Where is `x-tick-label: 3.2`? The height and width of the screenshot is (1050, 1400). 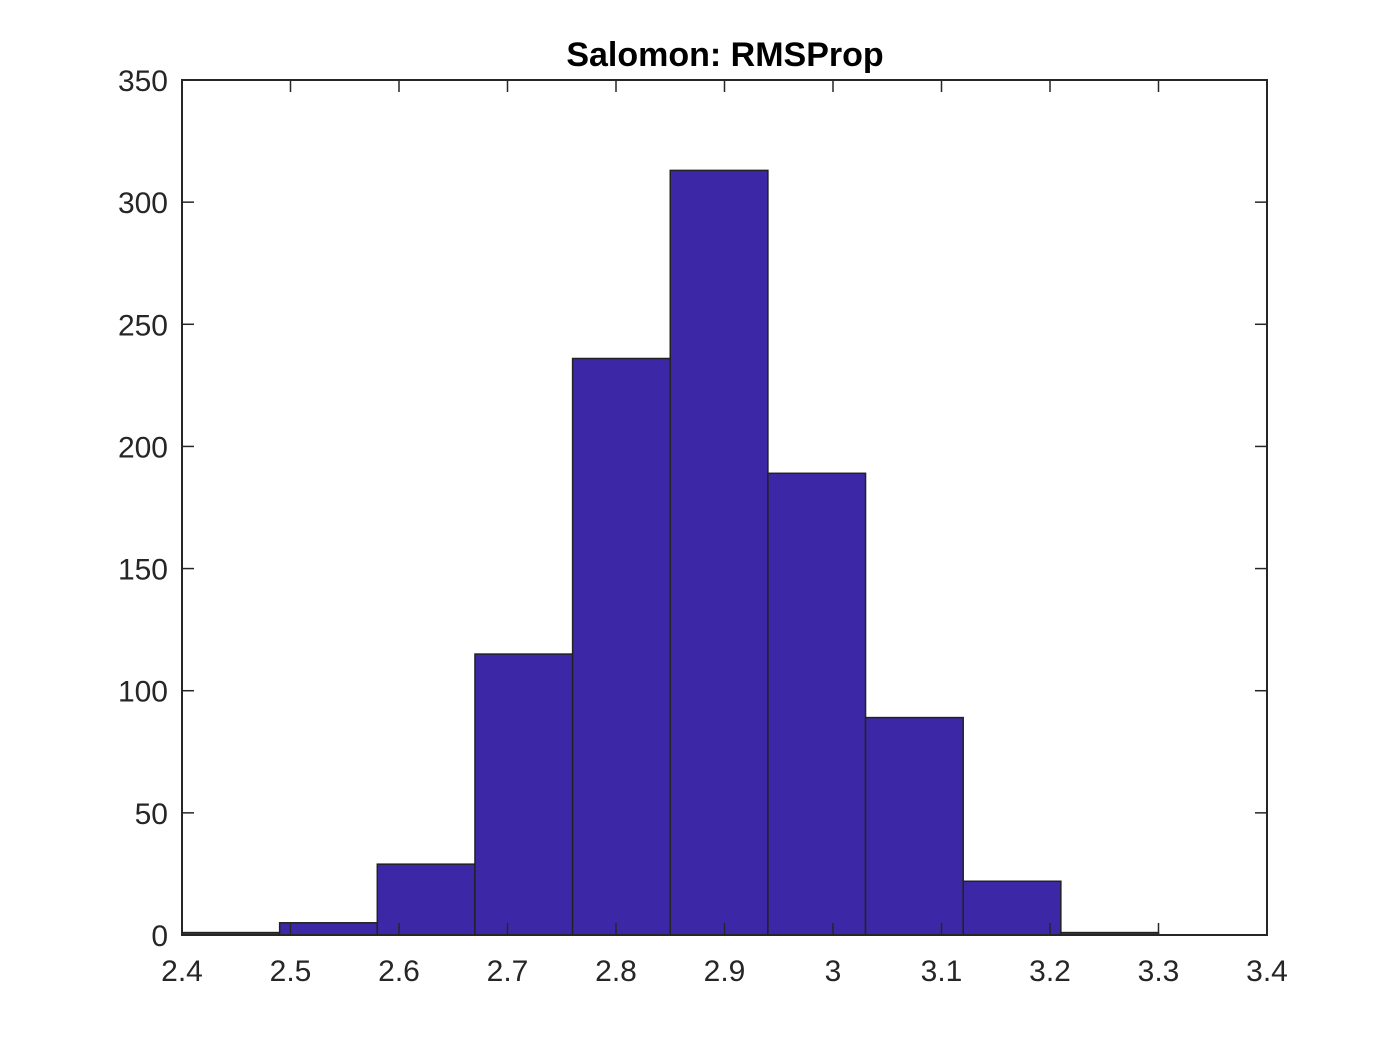
x-tick-label: 3.2 is located at coordinates (1050, 971).